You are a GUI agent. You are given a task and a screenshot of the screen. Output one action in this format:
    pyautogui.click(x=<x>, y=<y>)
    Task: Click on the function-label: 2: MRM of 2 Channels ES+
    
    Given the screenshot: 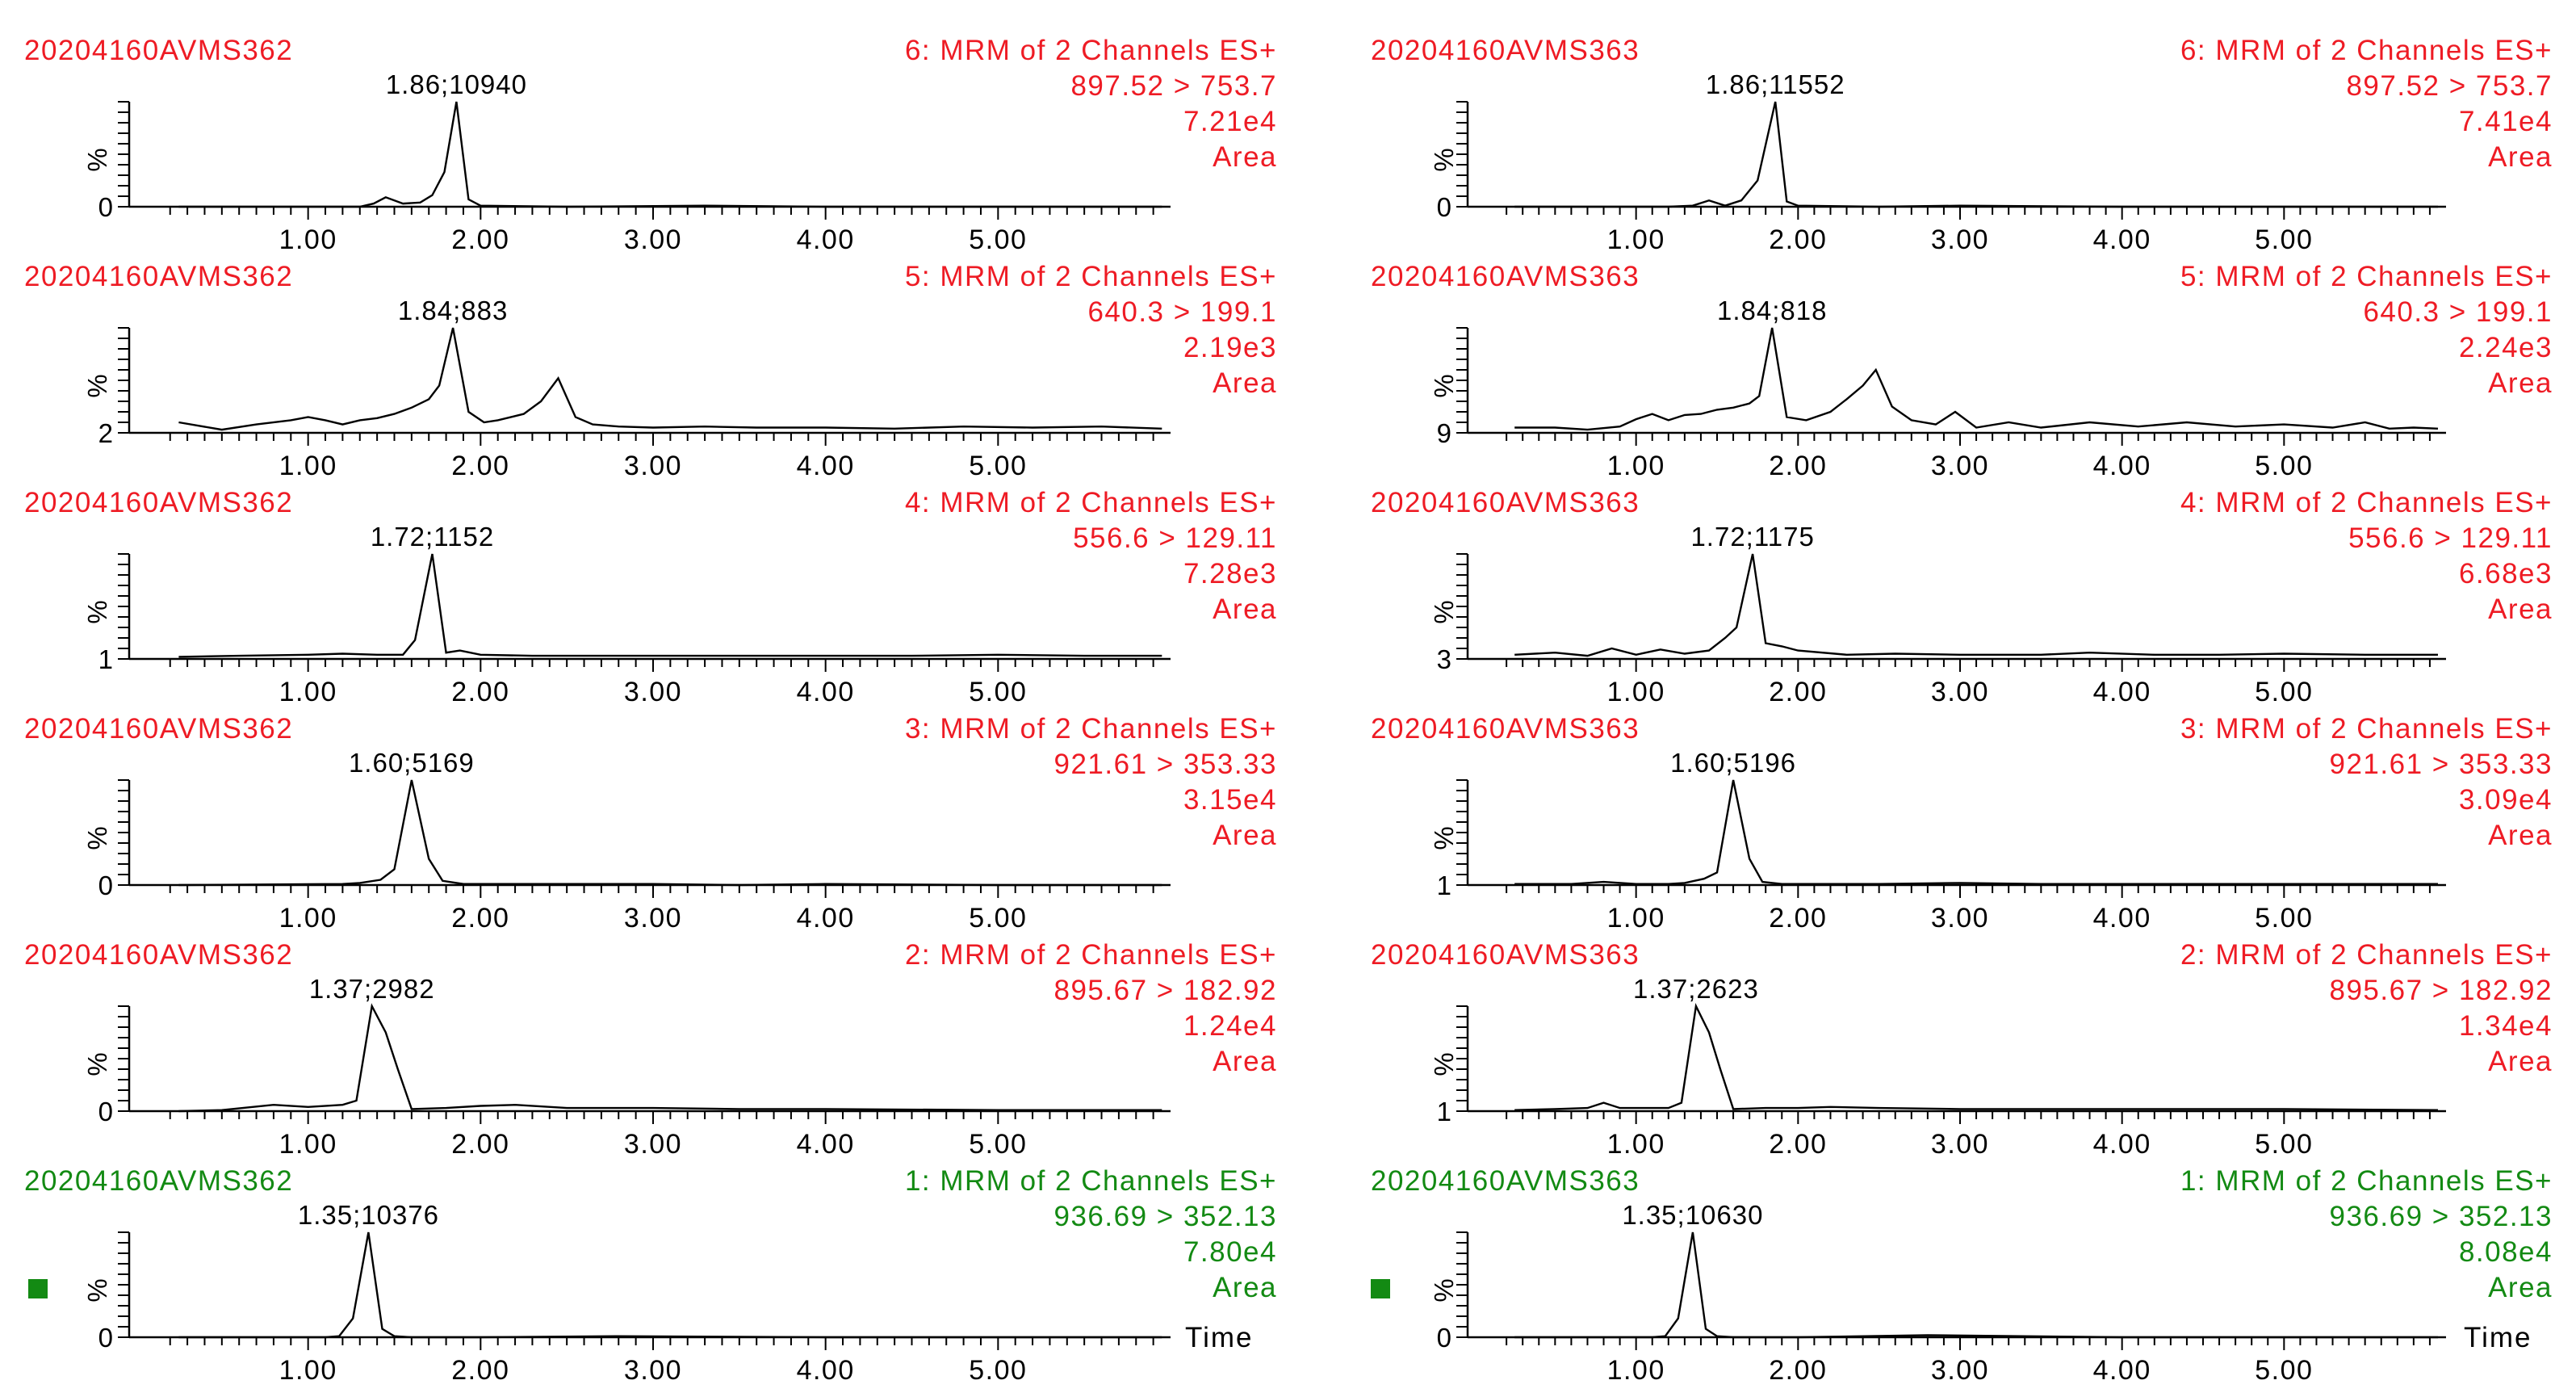 What is the action you would take?
    pyautogui.click(x=2366, y=955)
    